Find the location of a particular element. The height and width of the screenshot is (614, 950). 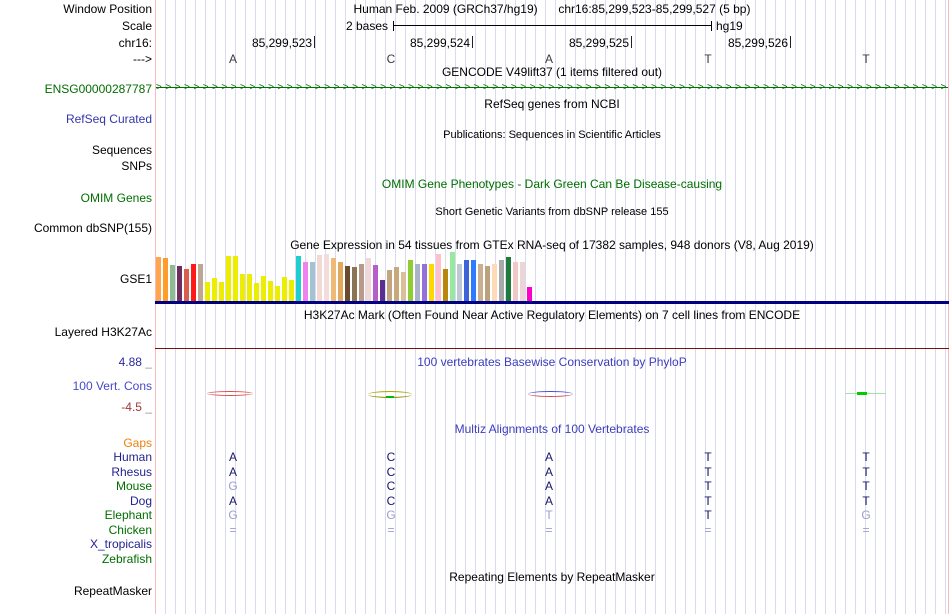

conservation-signal-mark is located at coordinates (550, 394).